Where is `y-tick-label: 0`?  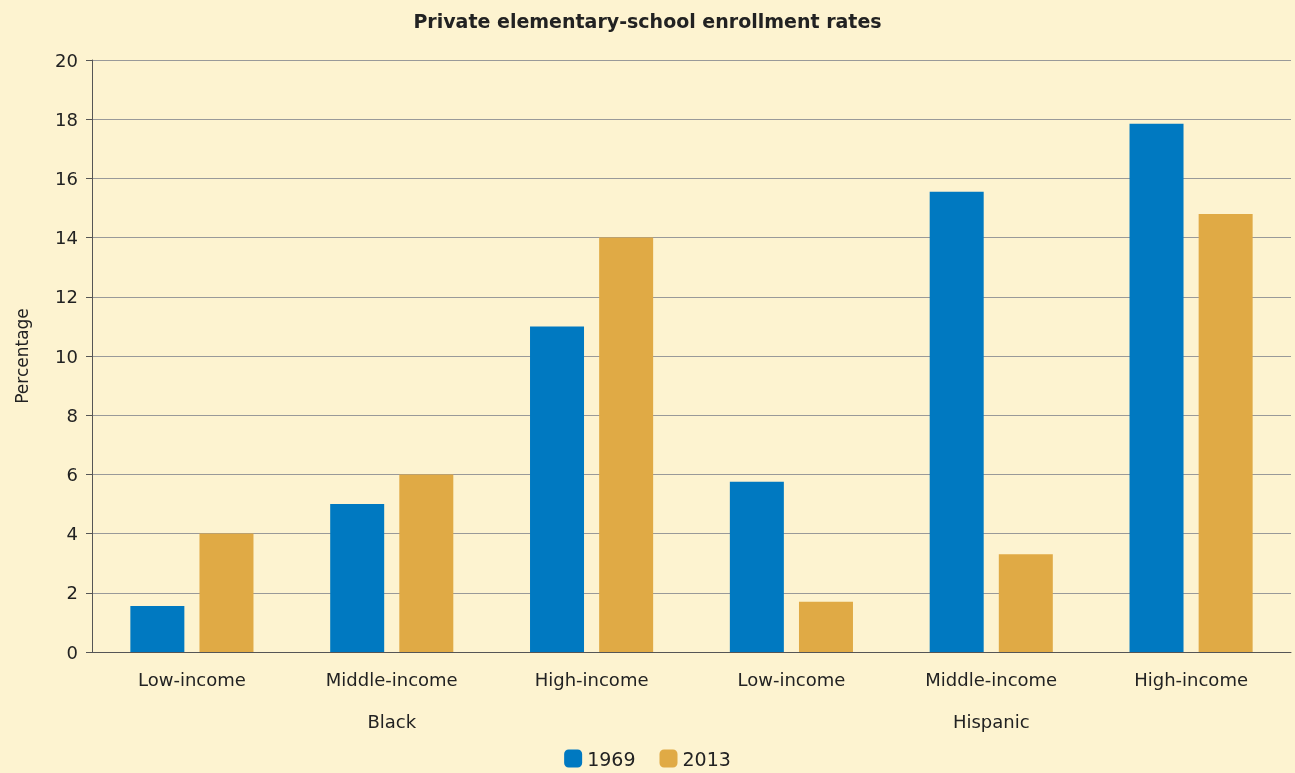
y-tick-label: 0 is located at coordinates (72, 652).